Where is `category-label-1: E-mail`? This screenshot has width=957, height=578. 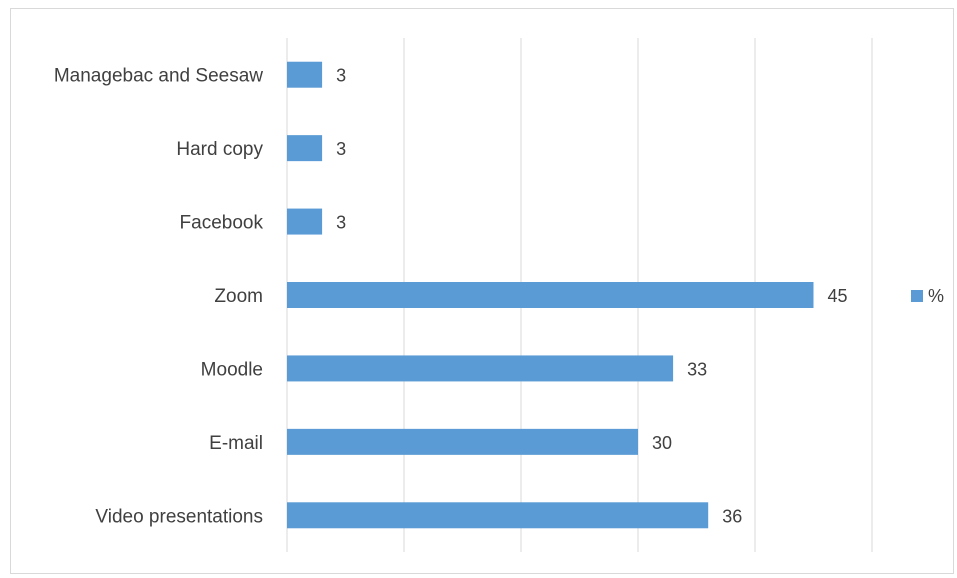
category-label-1: E-mail is located at coordinates (236, 443).